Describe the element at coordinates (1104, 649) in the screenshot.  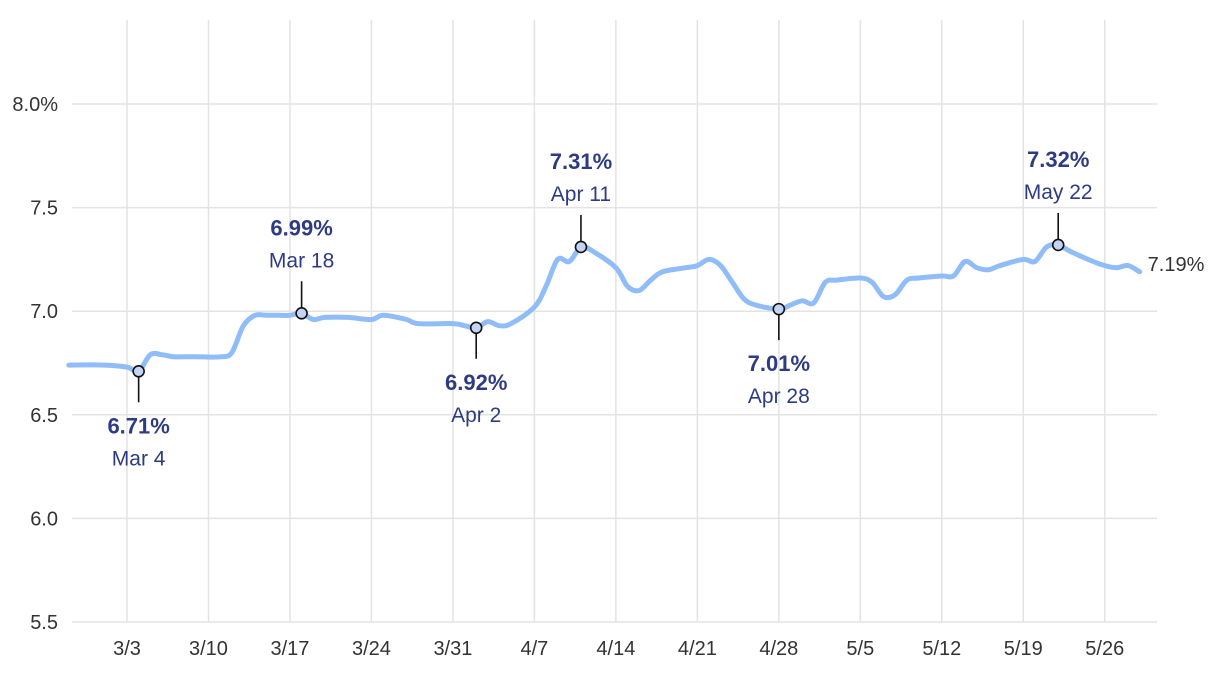
I see `x-tick-label: 5/26` at that location.